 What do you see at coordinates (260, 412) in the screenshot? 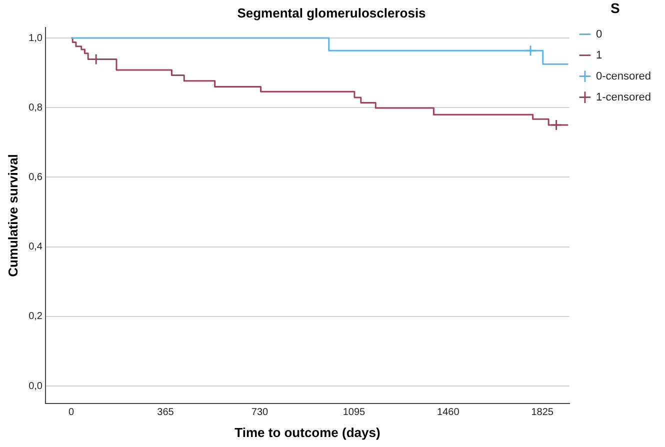
I see `x-tick-label: 730` at bounding box center [260, 412].